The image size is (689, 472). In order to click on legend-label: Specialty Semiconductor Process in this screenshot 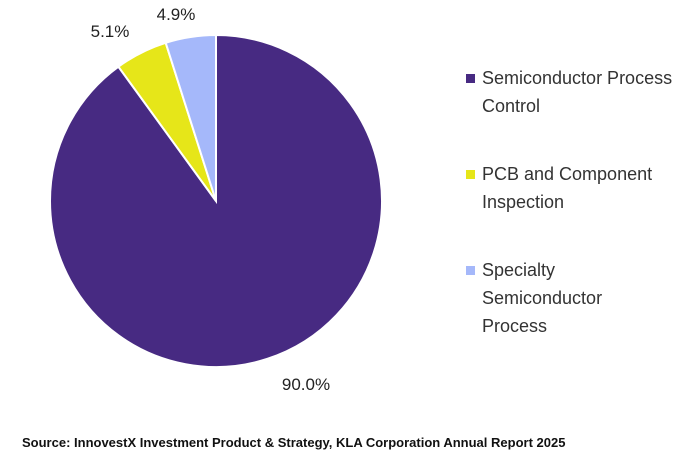, I will do `click(542, 298)`.